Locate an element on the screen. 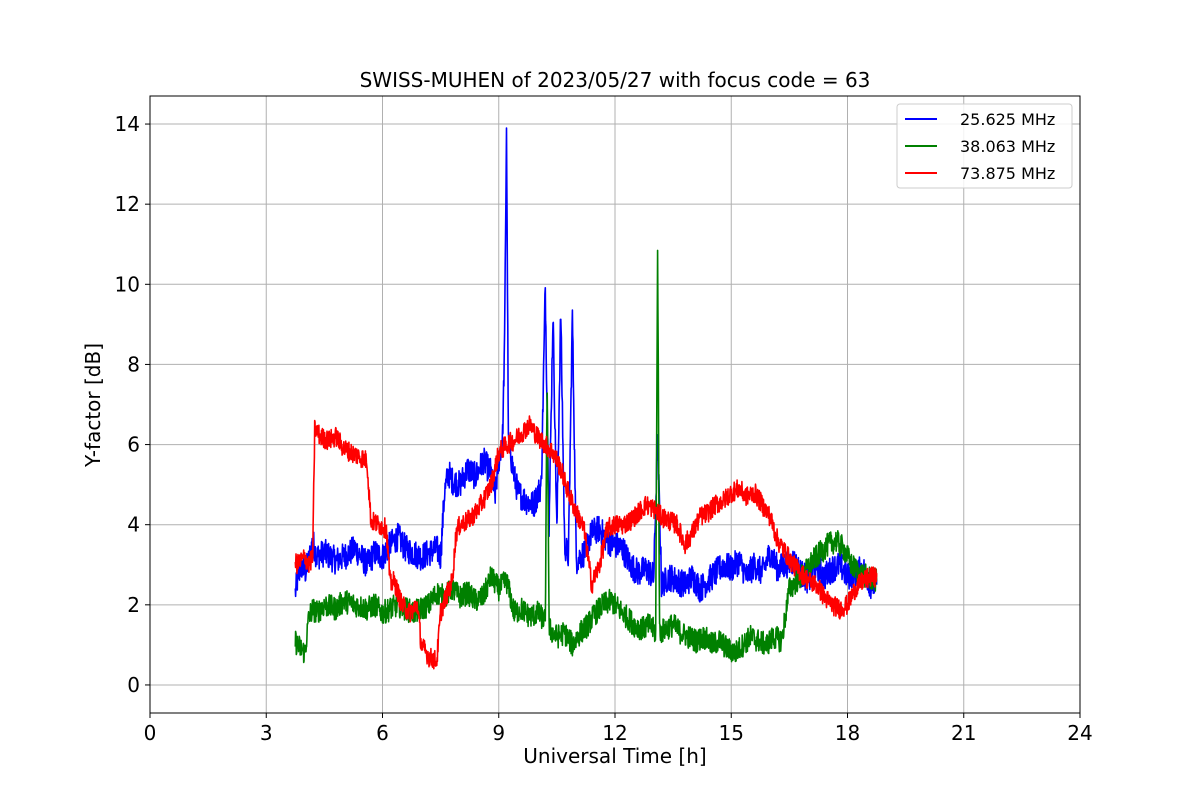 The width and height of the screenshot is (1200, 800). x-tick-label: 6 is located at coordinates (382, 733).